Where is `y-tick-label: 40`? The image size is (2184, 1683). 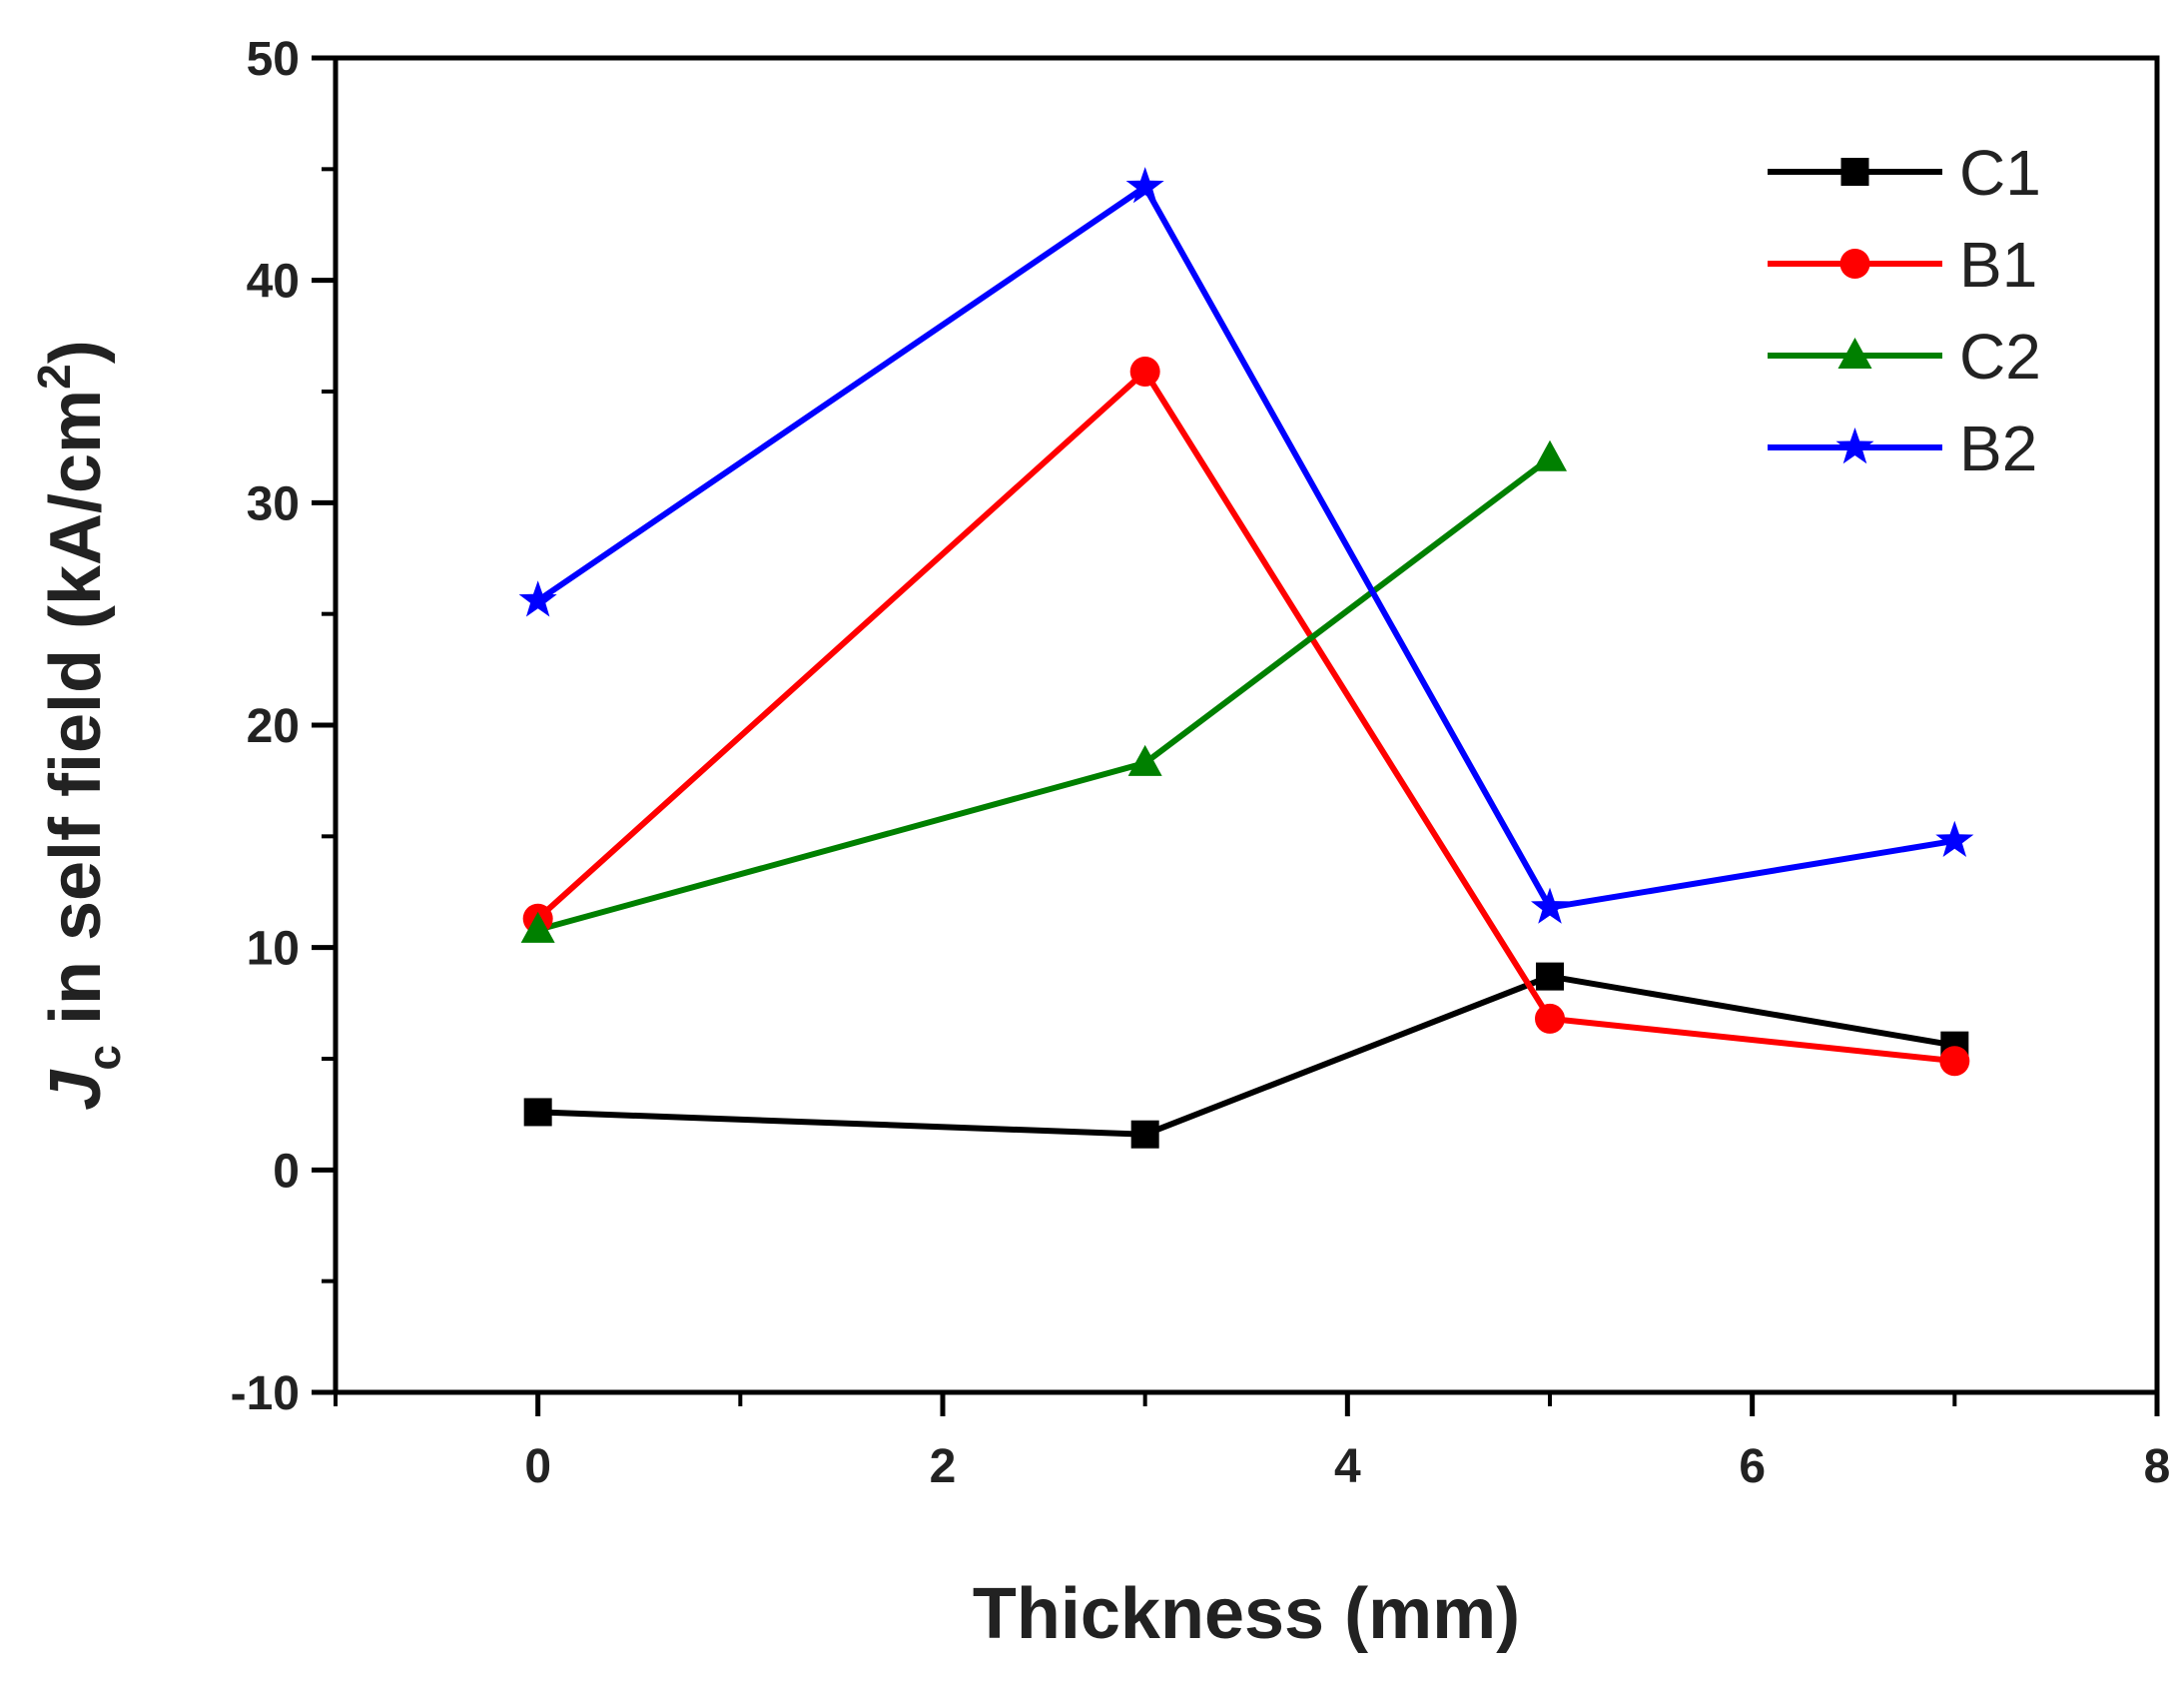
y-tick-label: 40 is located at coordinates (273, 282).